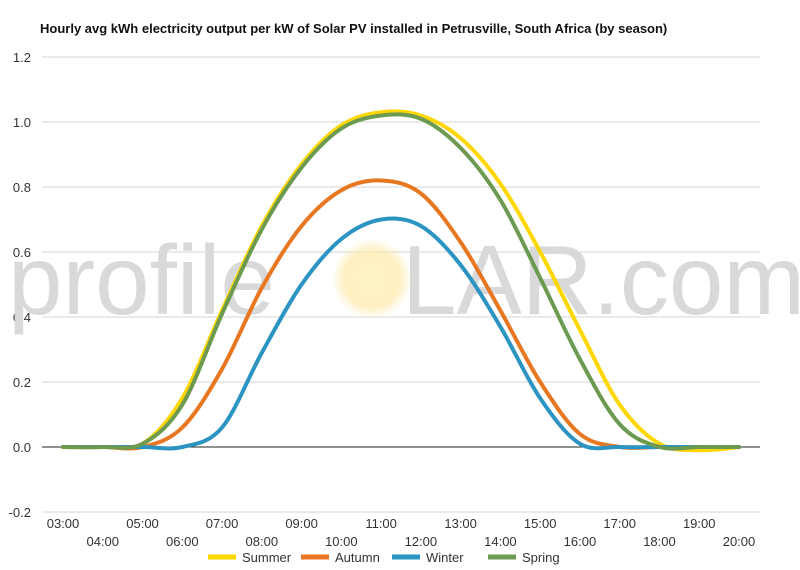 The image size is (800, 570). Describe the element at coordinates (301, 523) in the screenshot. I see `x-tick-label: 09:00` at that location.